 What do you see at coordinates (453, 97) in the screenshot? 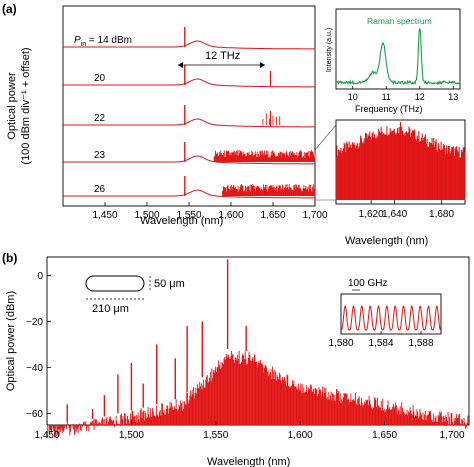
I see `raman-x-tick-label: 13` at bounding box center [453, 97].